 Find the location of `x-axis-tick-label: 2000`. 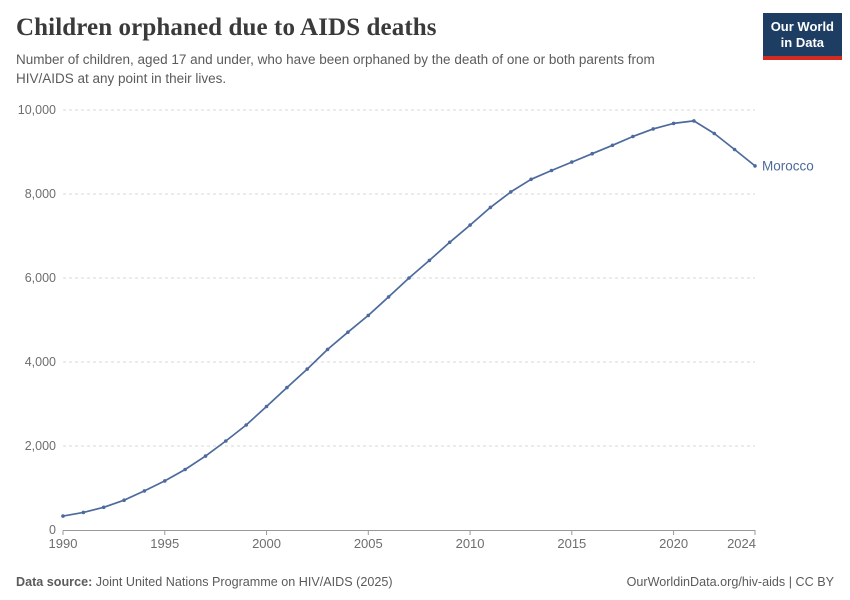

x-axis-tick-label: 2000 is located at coordinates (266, 543).